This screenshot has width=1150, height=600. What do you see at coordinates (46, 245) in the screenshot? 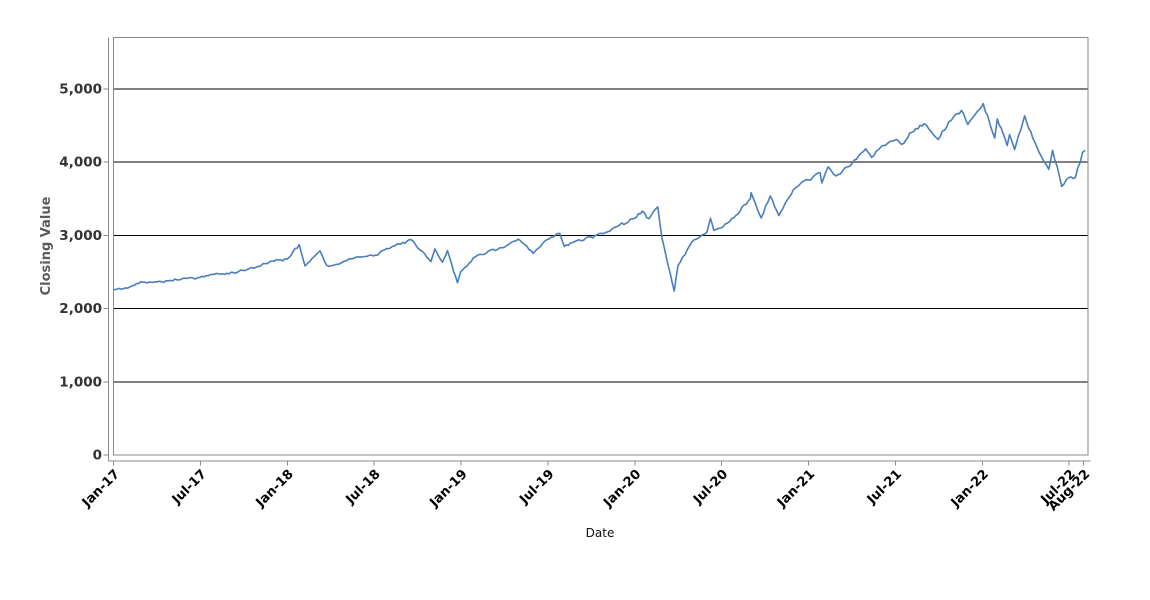
I see `y-axis-title: Closing Value` at bounding box center [46, 245].